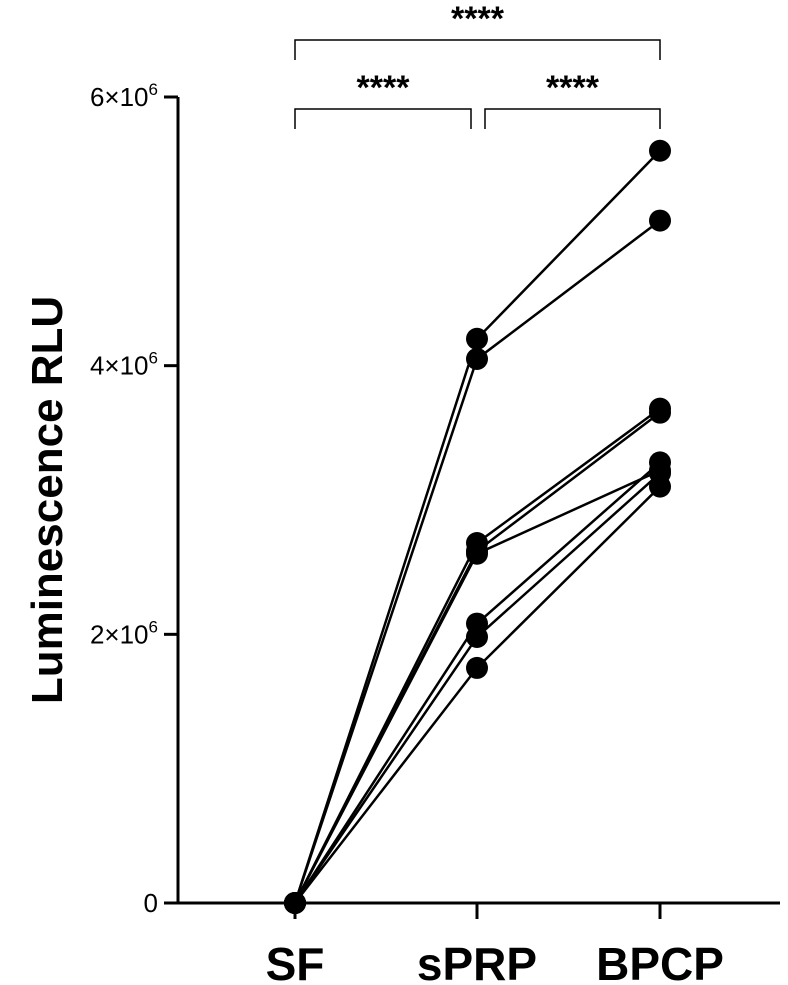 Image resolution: width=788 pixels, height=985 pixels. What do you see at coordinates (477, 961) in the screenshot?
I see `x-tick-label: sPRP` at bounding box center [477, 961].